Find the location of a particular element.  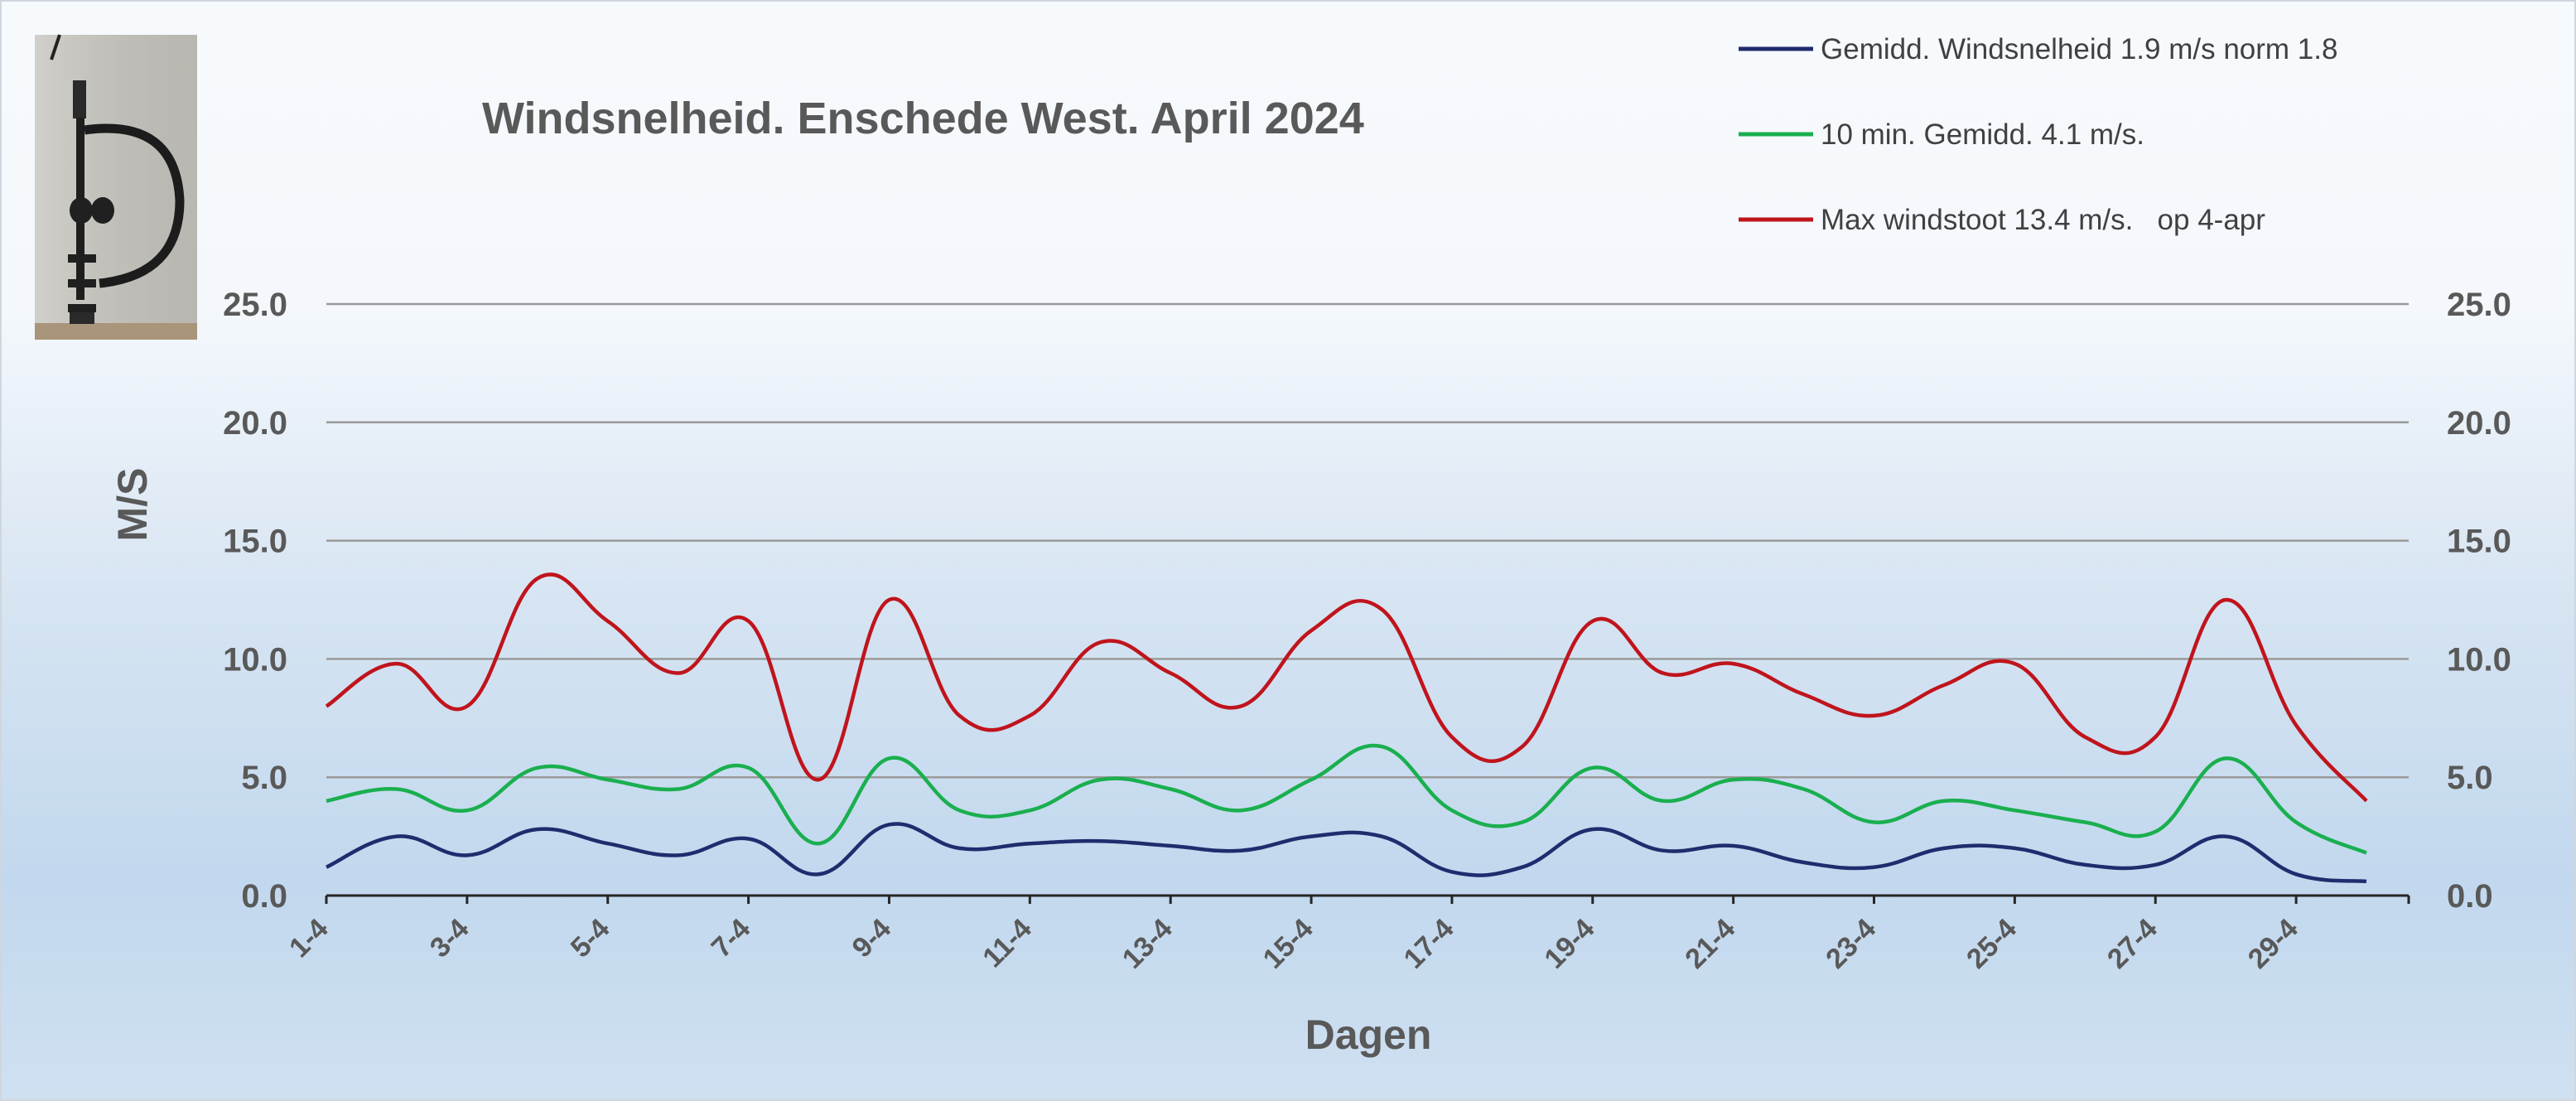

y-tick-label-left: 10.0 is located at coordinates (255, 659).